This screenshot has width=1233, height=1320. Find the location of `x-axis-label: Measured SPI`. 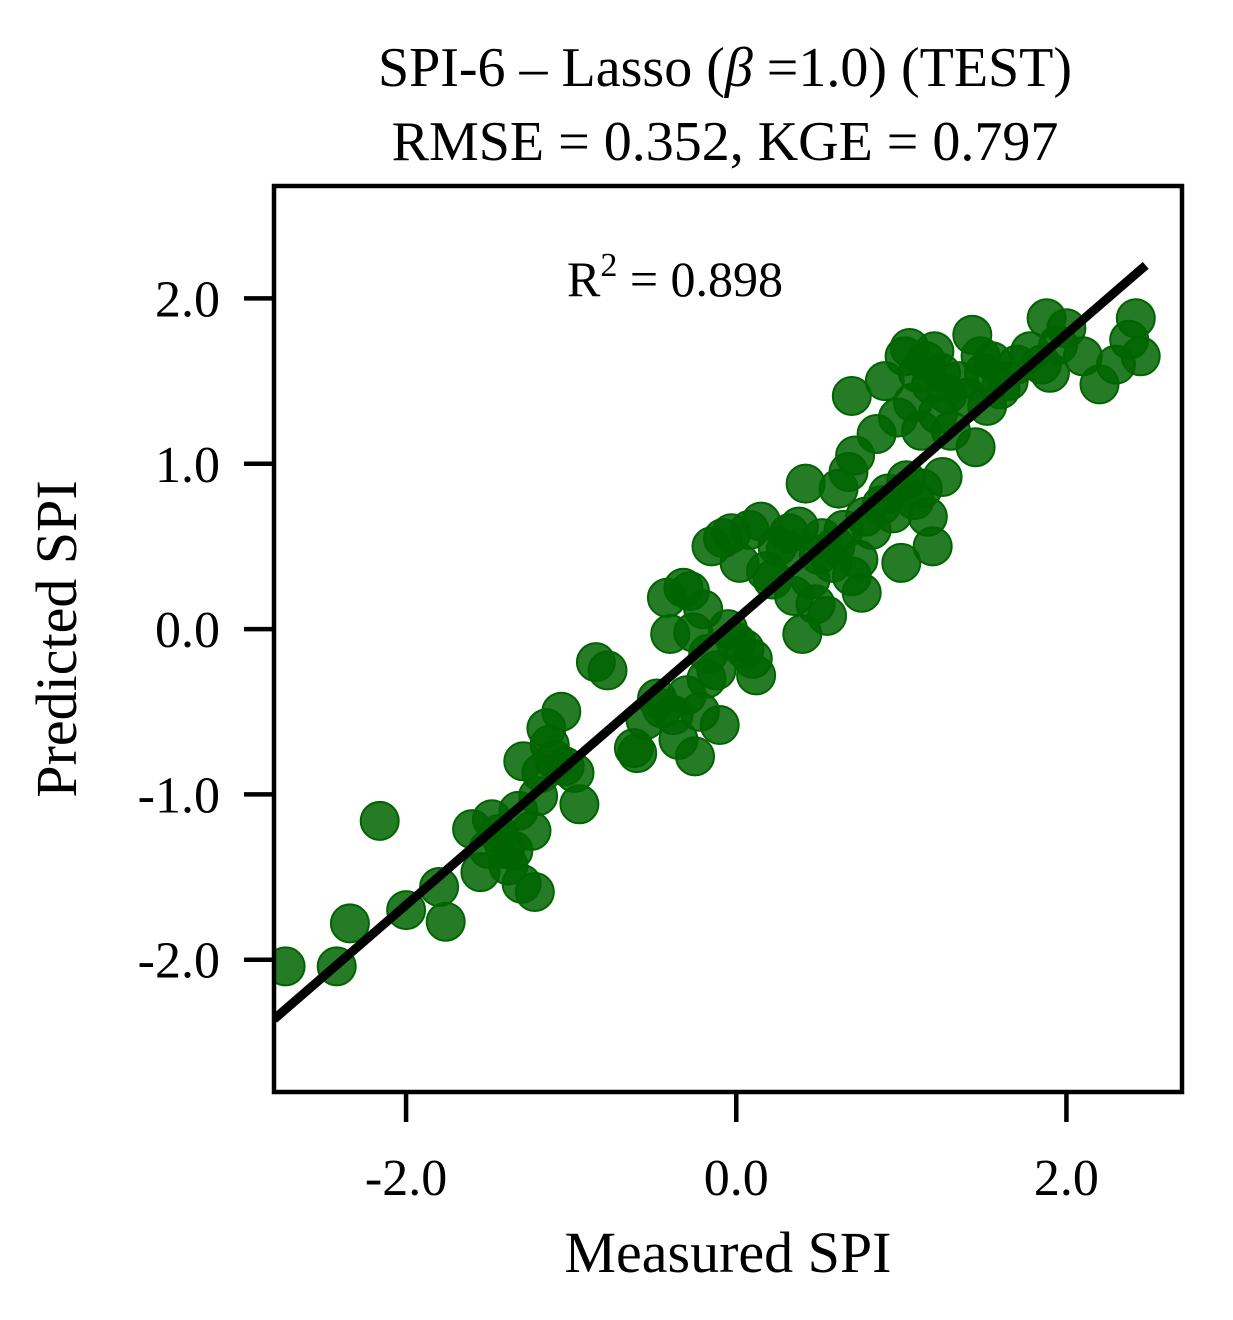

x-axis-label: Measured SPI is located at coordinates (727, 1252).